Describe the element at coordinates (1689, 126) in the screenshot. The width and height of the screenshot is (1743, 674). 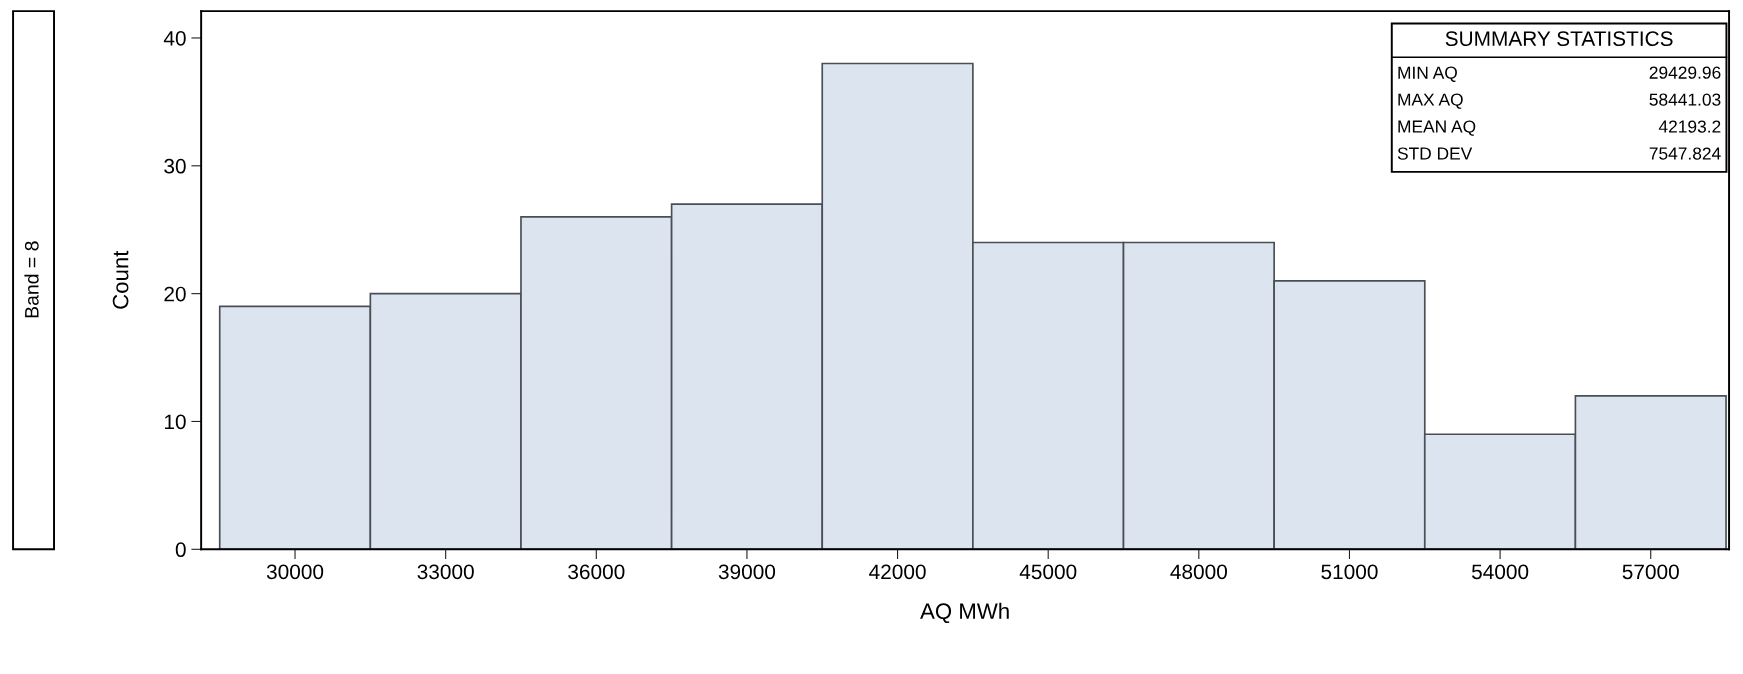
I see `annotation: 42193.2` at that location.